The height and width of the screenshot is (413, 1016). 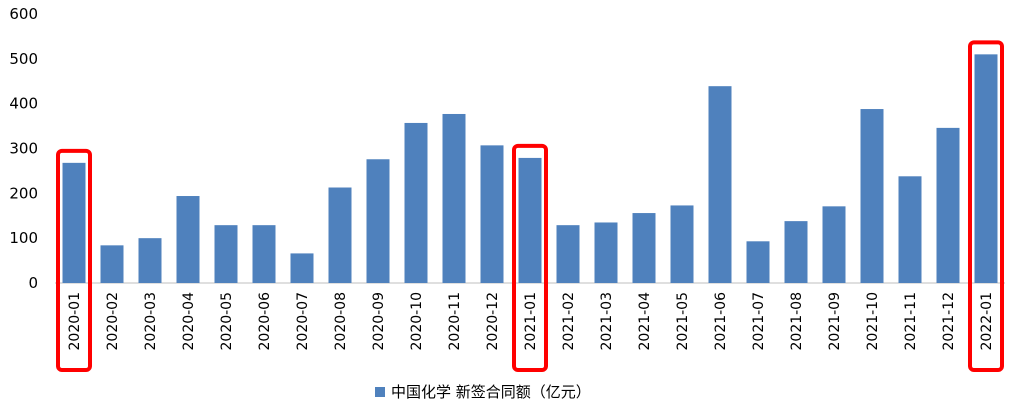 I want to click on x-tick-label: 2020-04, so click(x=189, y=321).